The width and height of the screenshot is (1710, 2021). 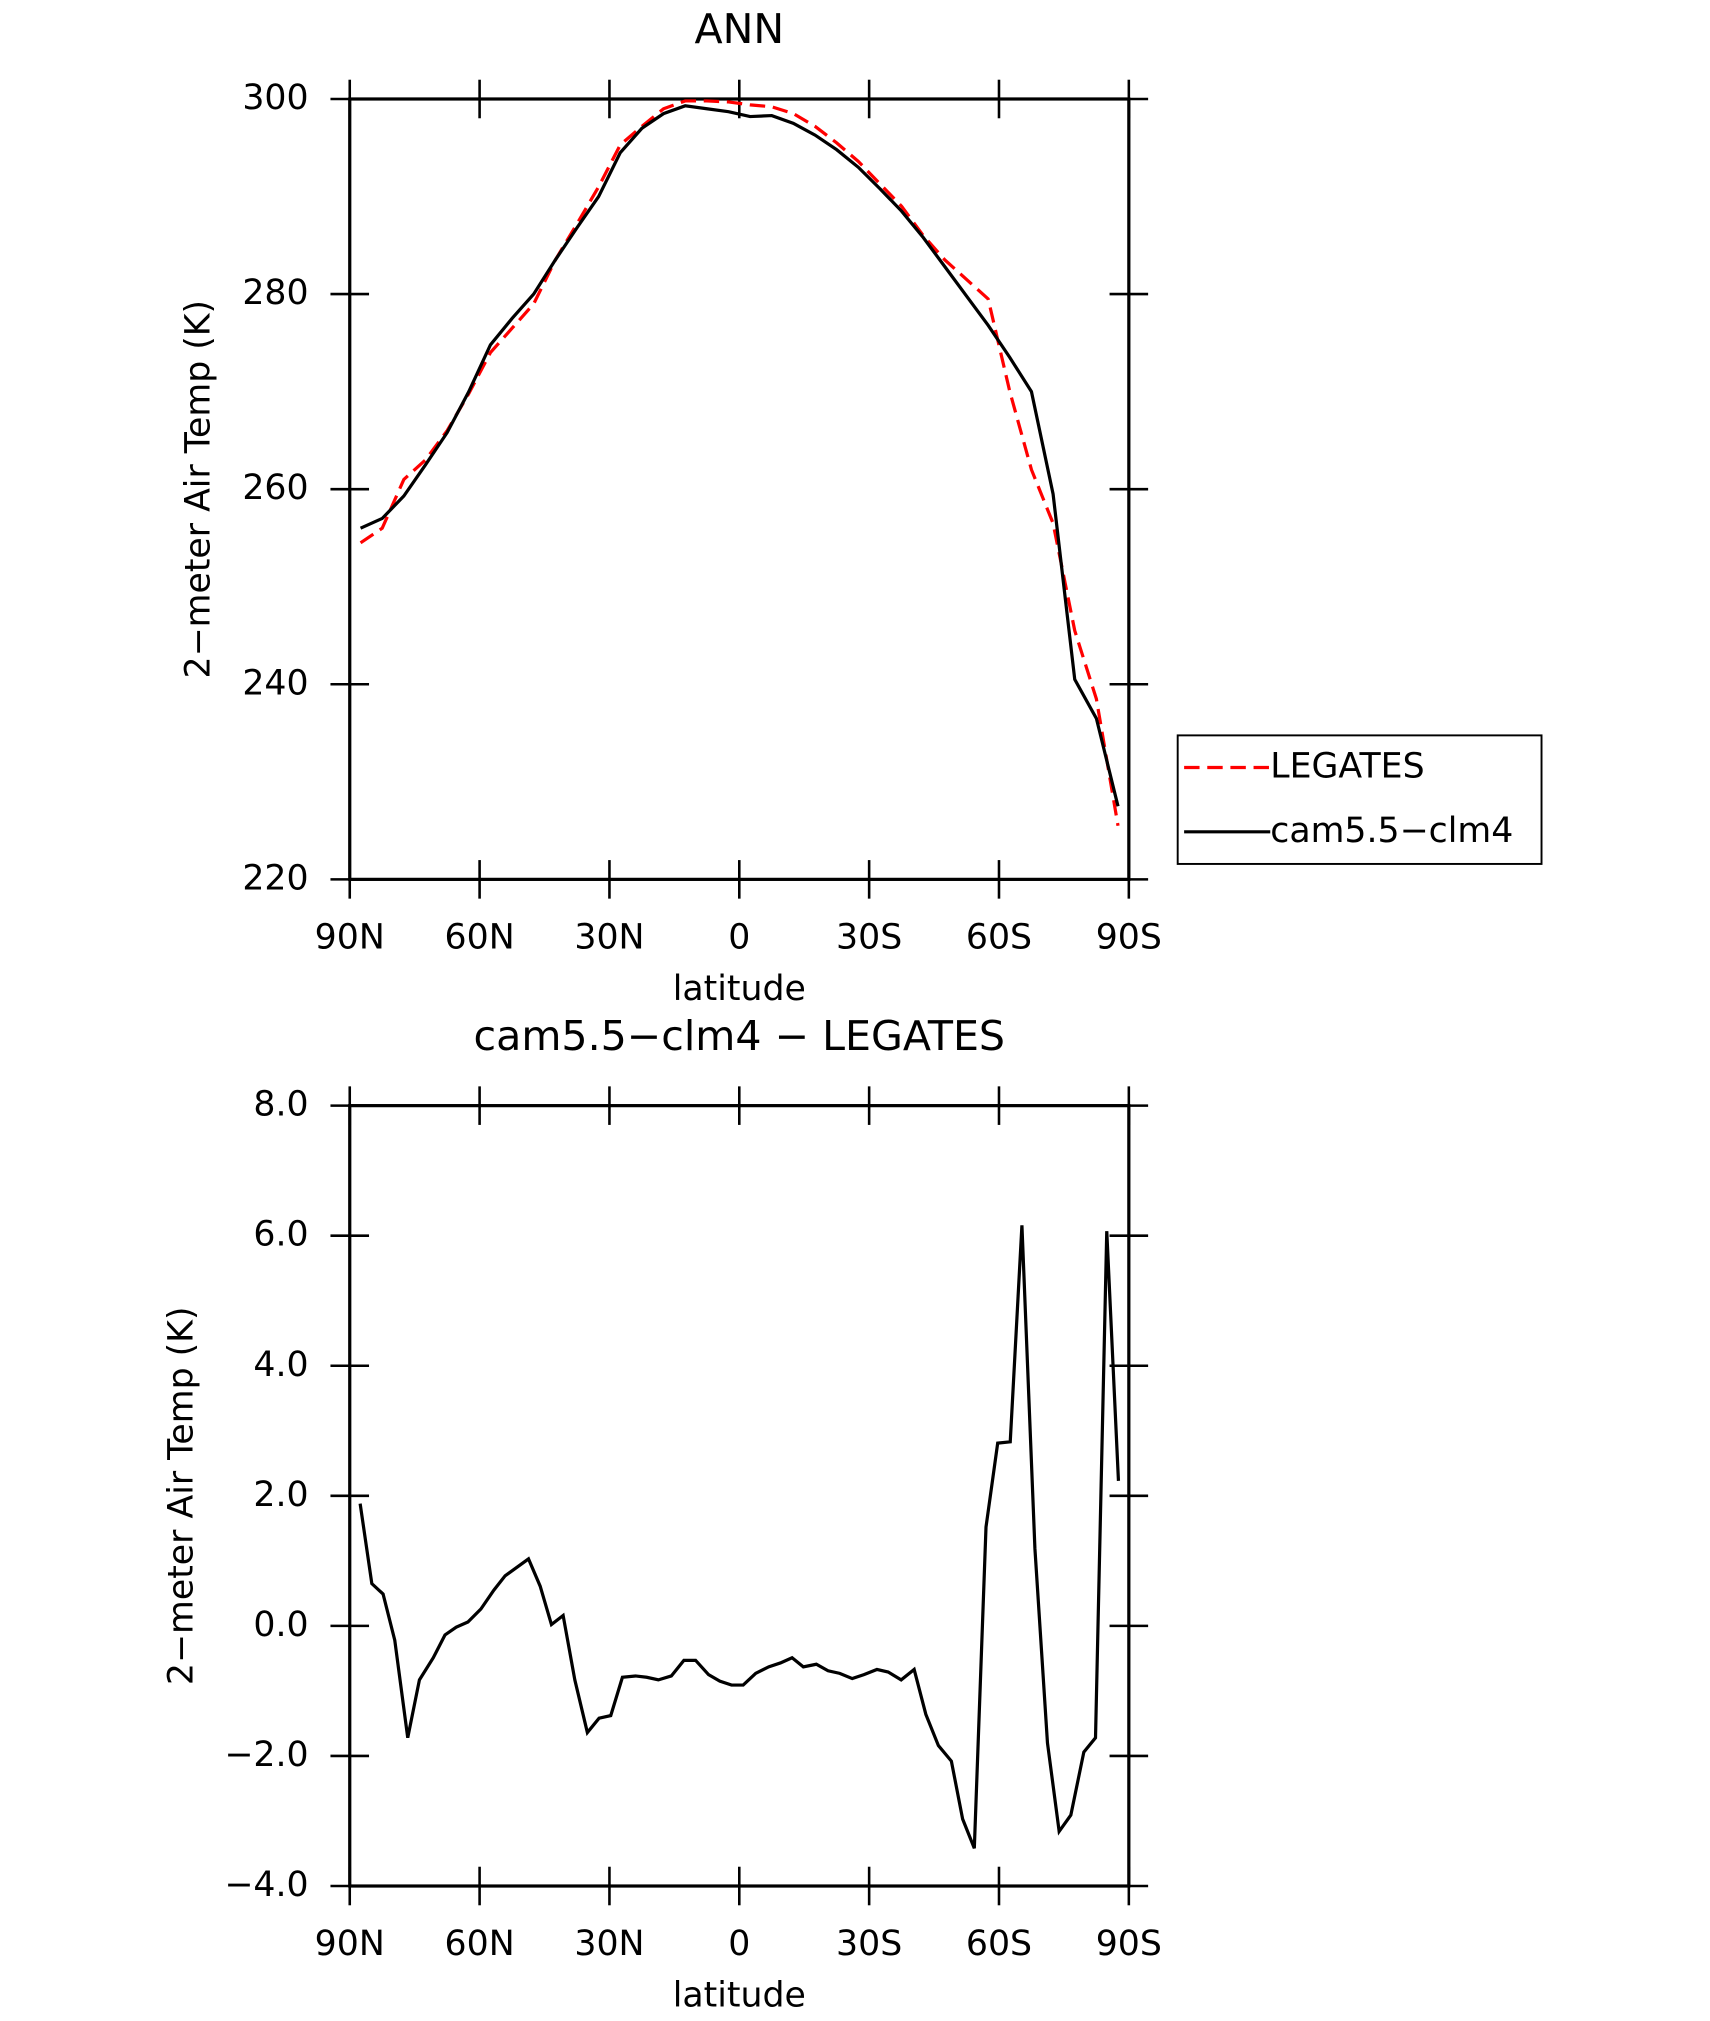 What do you see at coordinates (280, 1495) in the screenshot?
I see `y-tick-label: 2.0` at bounding box center [280, 1495].